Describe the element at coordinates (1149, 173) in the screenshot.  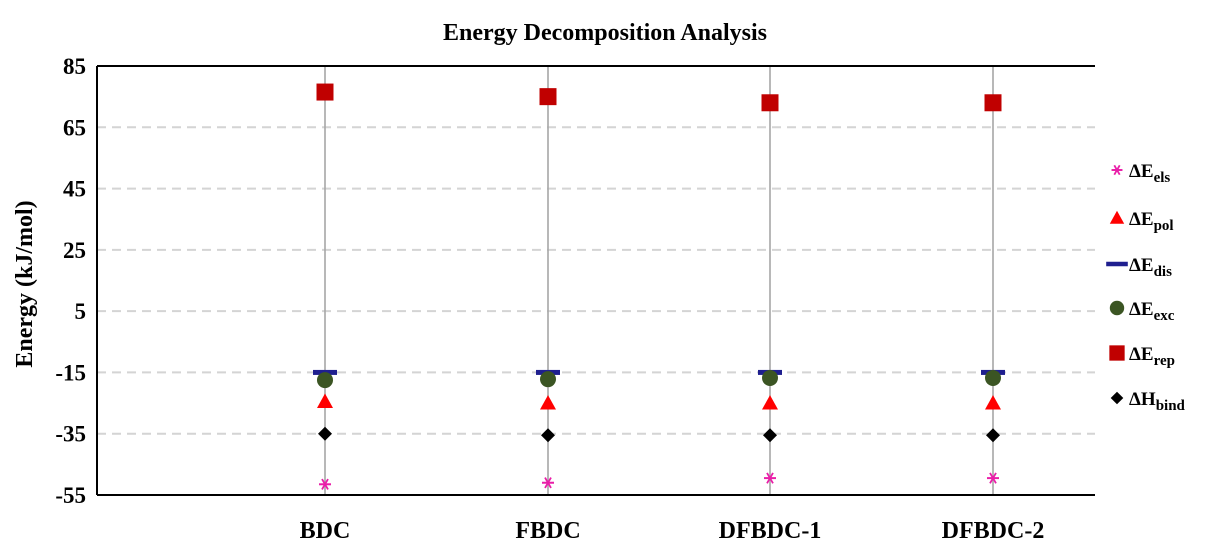
I see `legend-label: ΔEels` at that location.